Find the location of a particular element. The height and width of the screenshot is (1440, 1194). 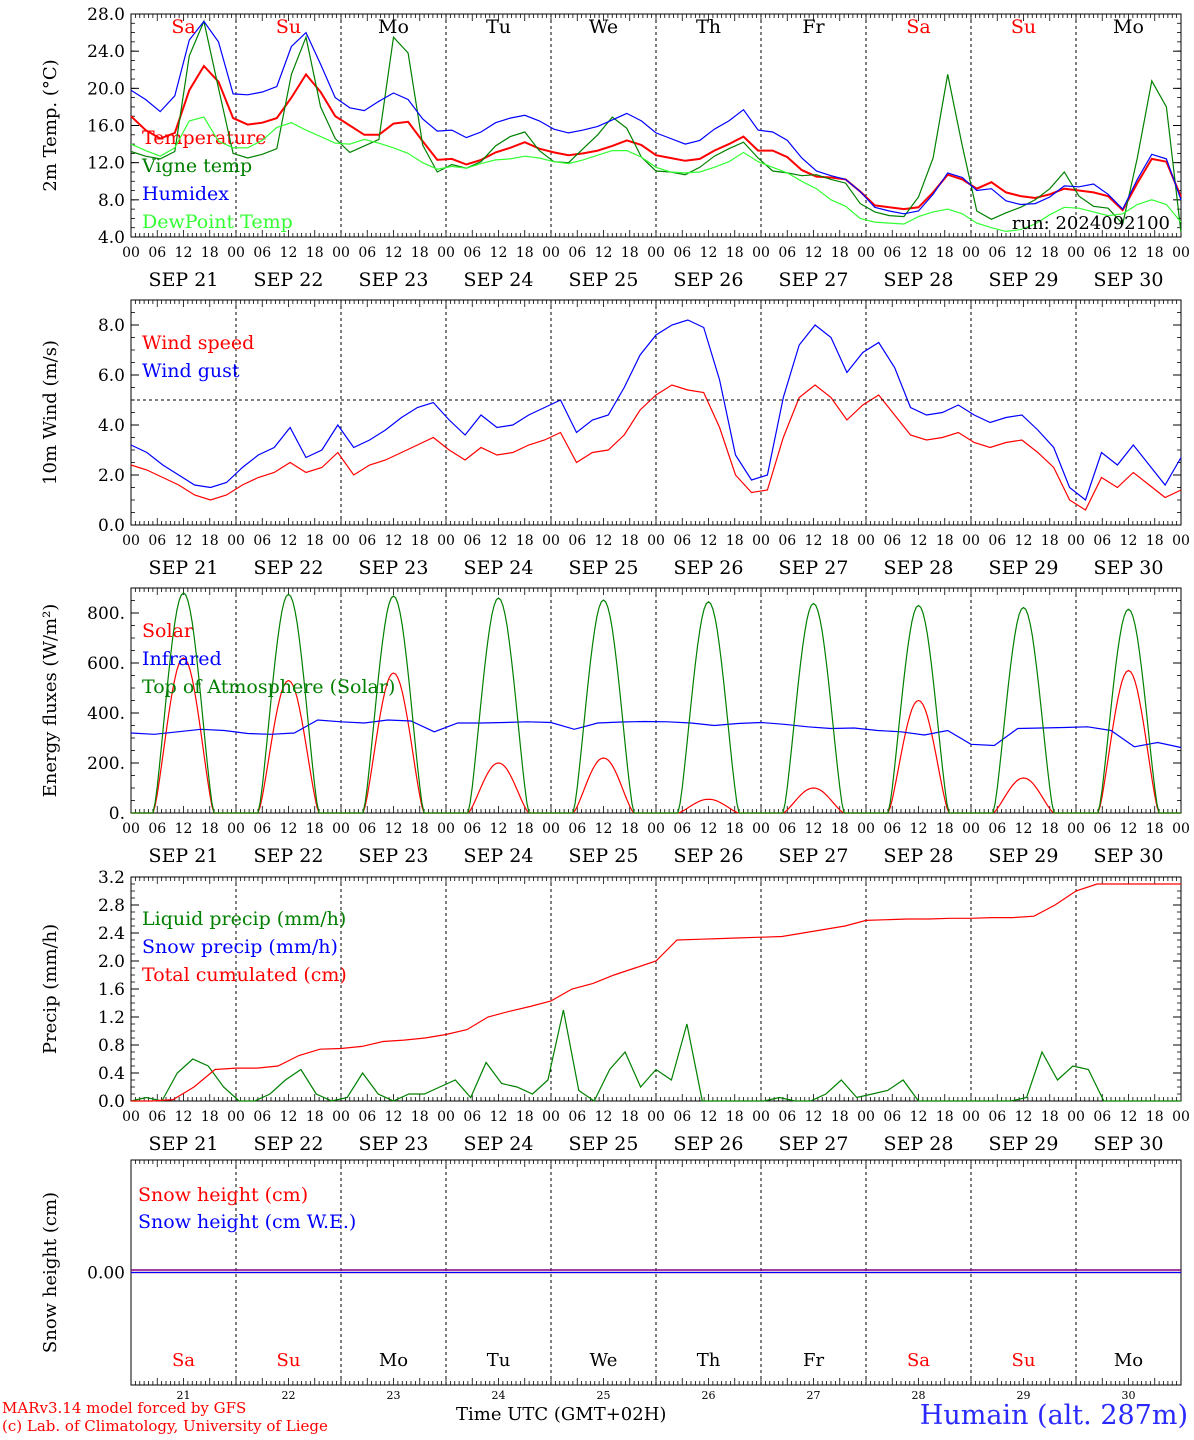

panel-4-date-label: SEP 22 is located at coordinates (289, 1144).